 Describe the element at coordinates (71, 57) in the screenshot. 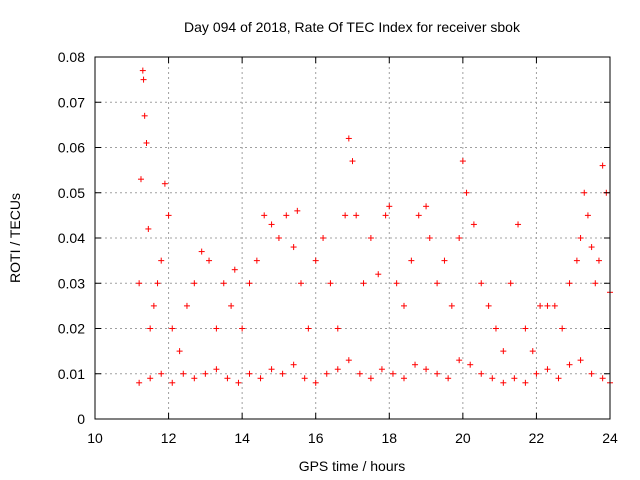

I see `y-tick-label: 0.08` at that location.